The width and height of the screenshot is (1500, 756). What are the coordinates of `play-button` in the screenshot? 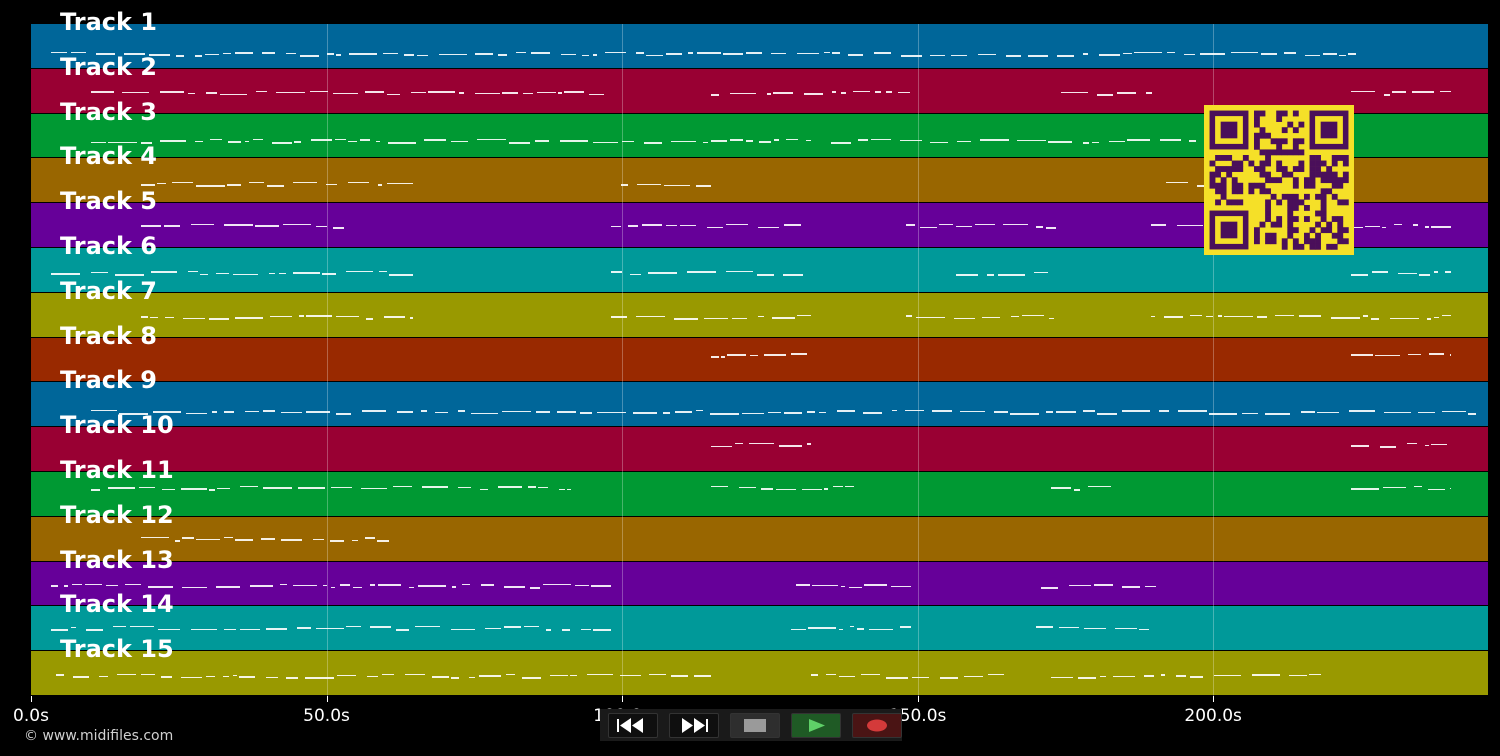 It's located at (816, 725).